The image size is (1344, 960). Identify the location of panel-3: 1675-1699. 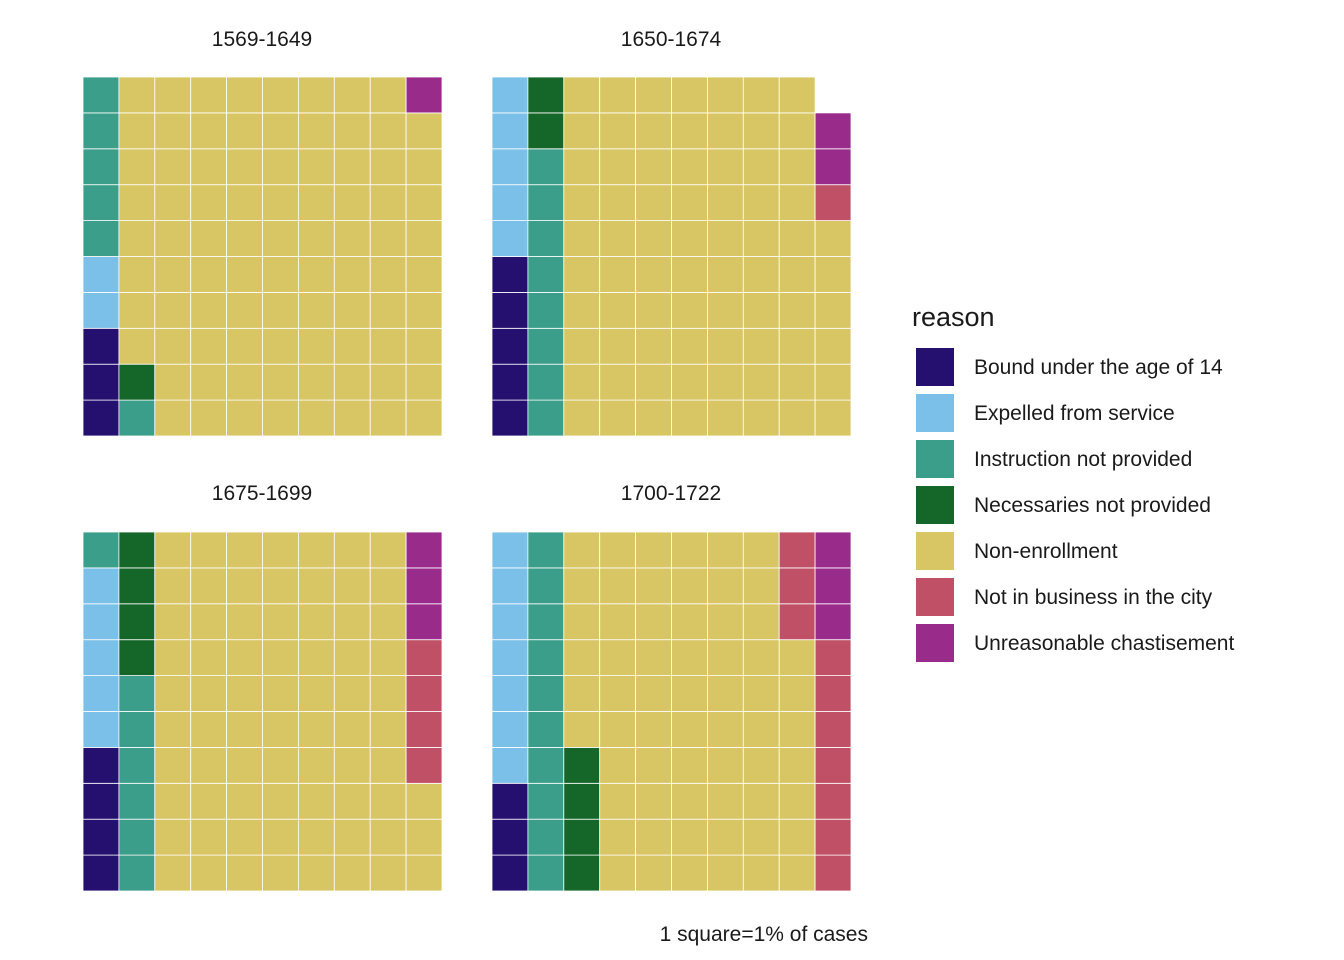
(262, 687).